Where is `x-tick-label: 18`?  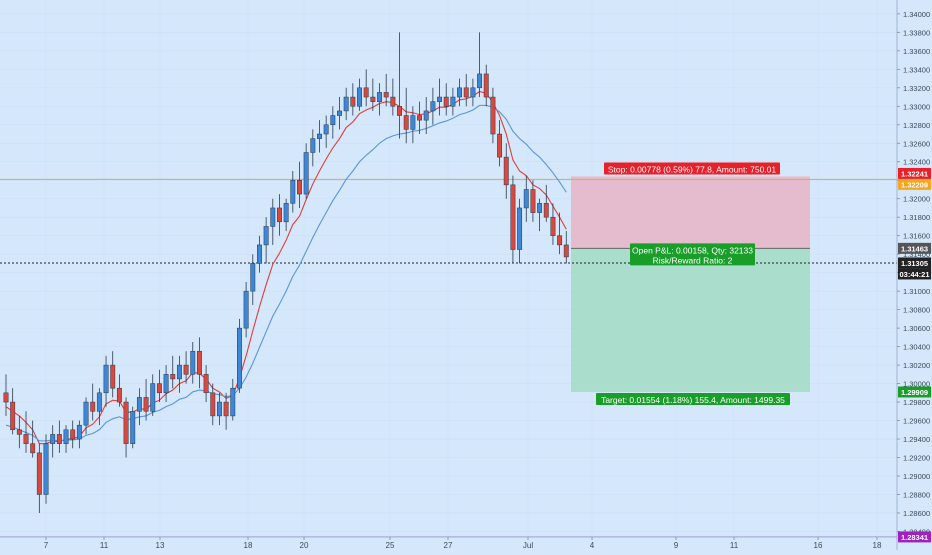 x-tick-label: 18 is located at coordinates (877, 545).